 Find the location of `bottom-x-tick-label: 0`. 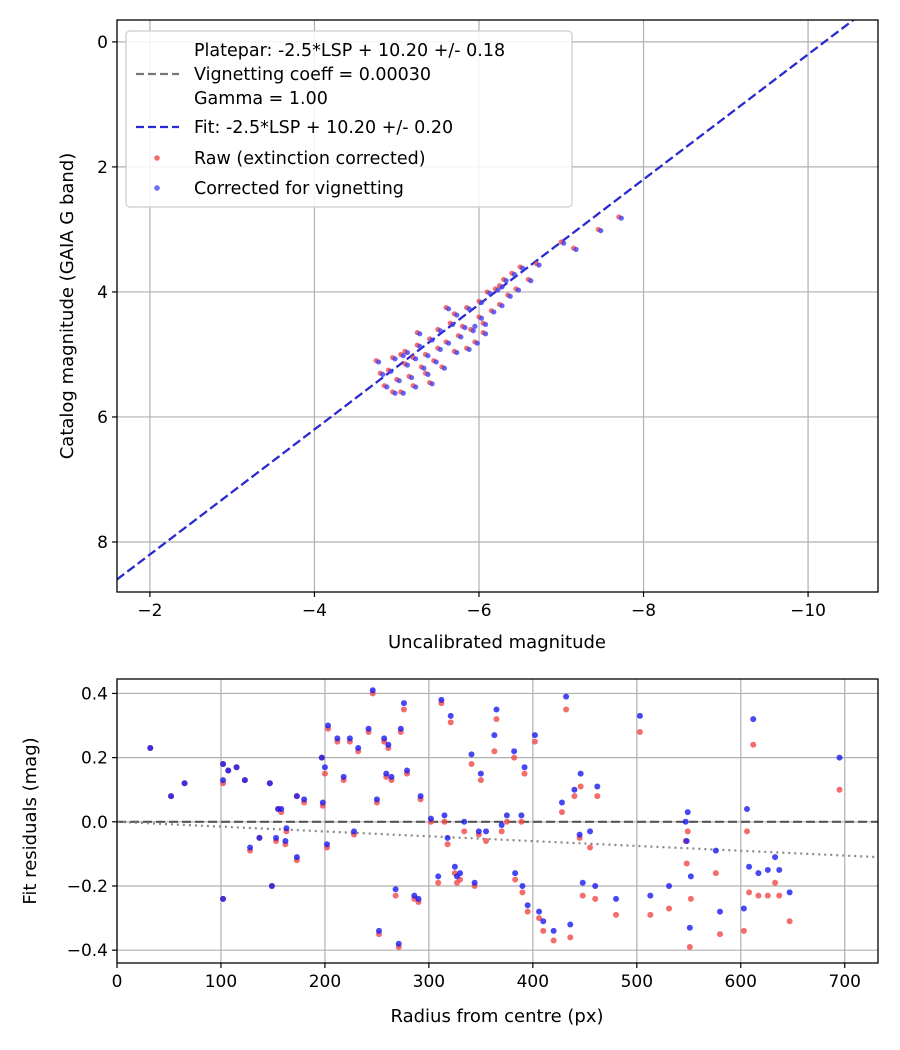

bottom-x-tick-label: 0 is located at coordinates (117, 982).